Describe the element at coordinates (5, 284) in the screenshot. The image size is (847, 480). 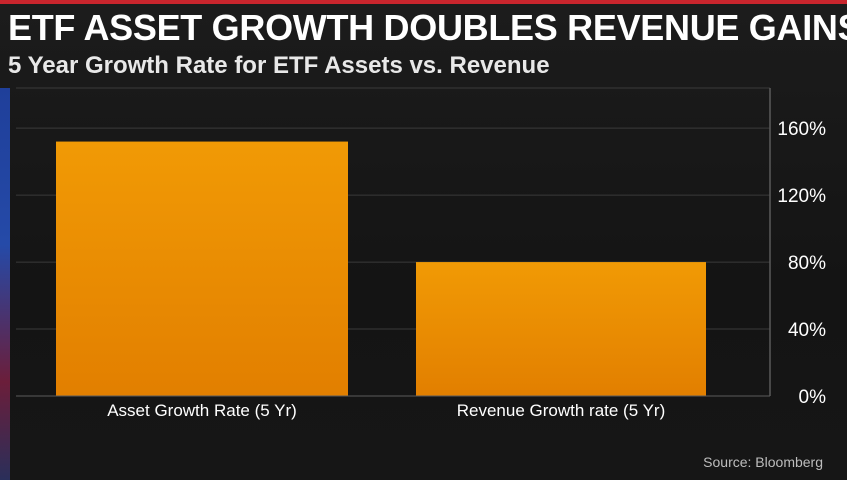
I see `background-left-edge` at that location.